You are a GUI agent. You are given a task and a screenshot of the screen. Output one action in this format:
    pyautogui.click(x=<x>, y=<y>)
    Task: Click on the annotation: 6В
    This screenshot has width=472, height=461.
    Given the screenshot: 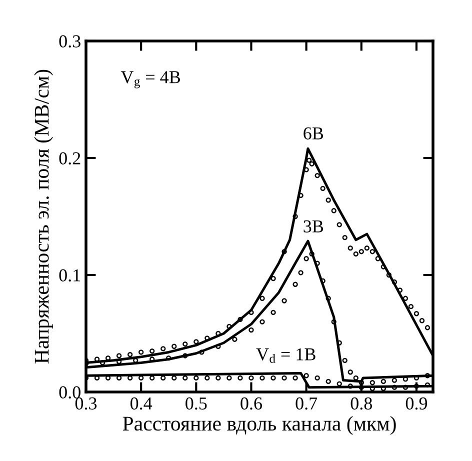 What is the action you would take?
    pyautogui.click(x=314, y=133)
    